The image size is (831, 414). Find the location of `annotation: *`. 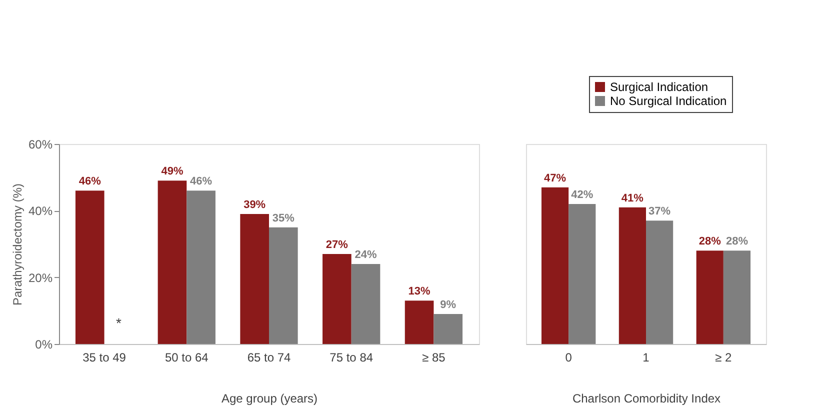

annotation: * is located at coordinates (119, 323).